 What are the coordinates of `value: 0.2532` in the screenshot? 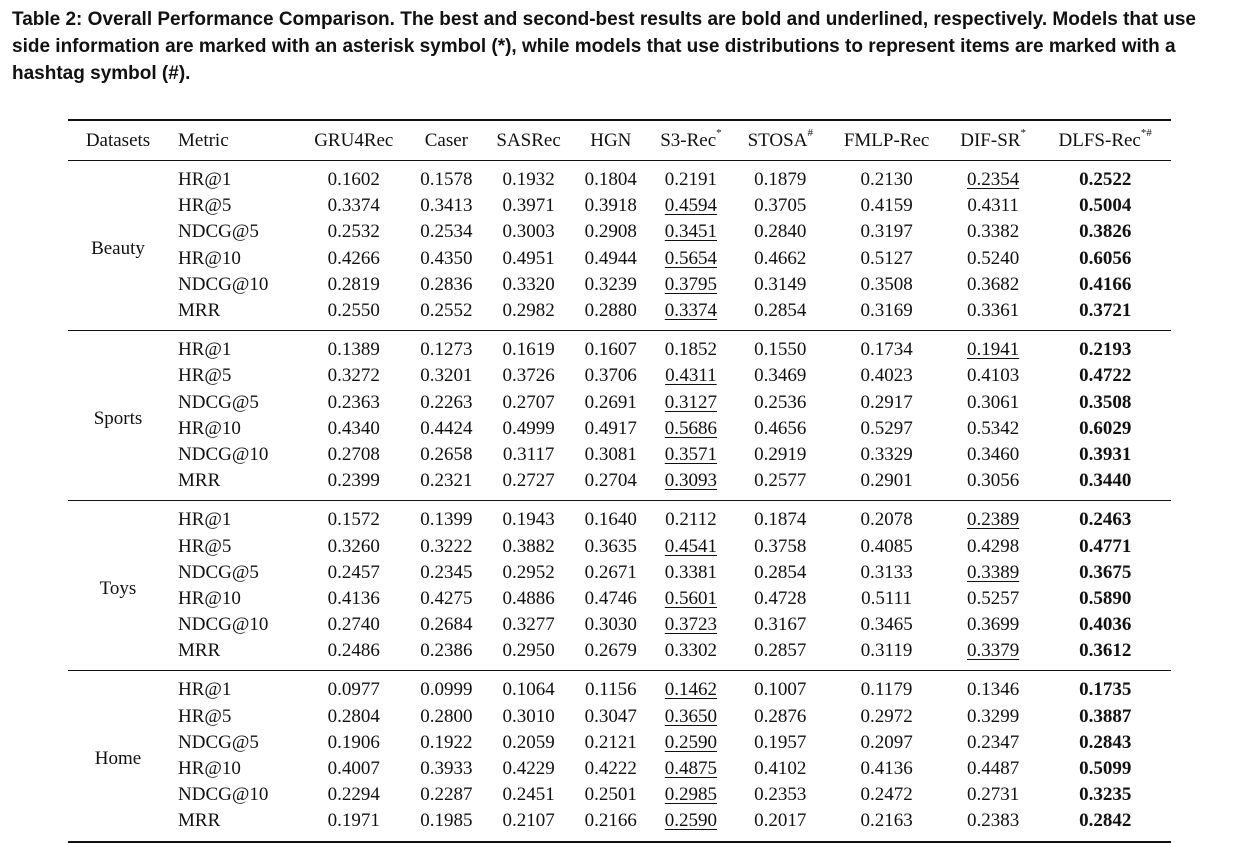 It's located at (353, 232).